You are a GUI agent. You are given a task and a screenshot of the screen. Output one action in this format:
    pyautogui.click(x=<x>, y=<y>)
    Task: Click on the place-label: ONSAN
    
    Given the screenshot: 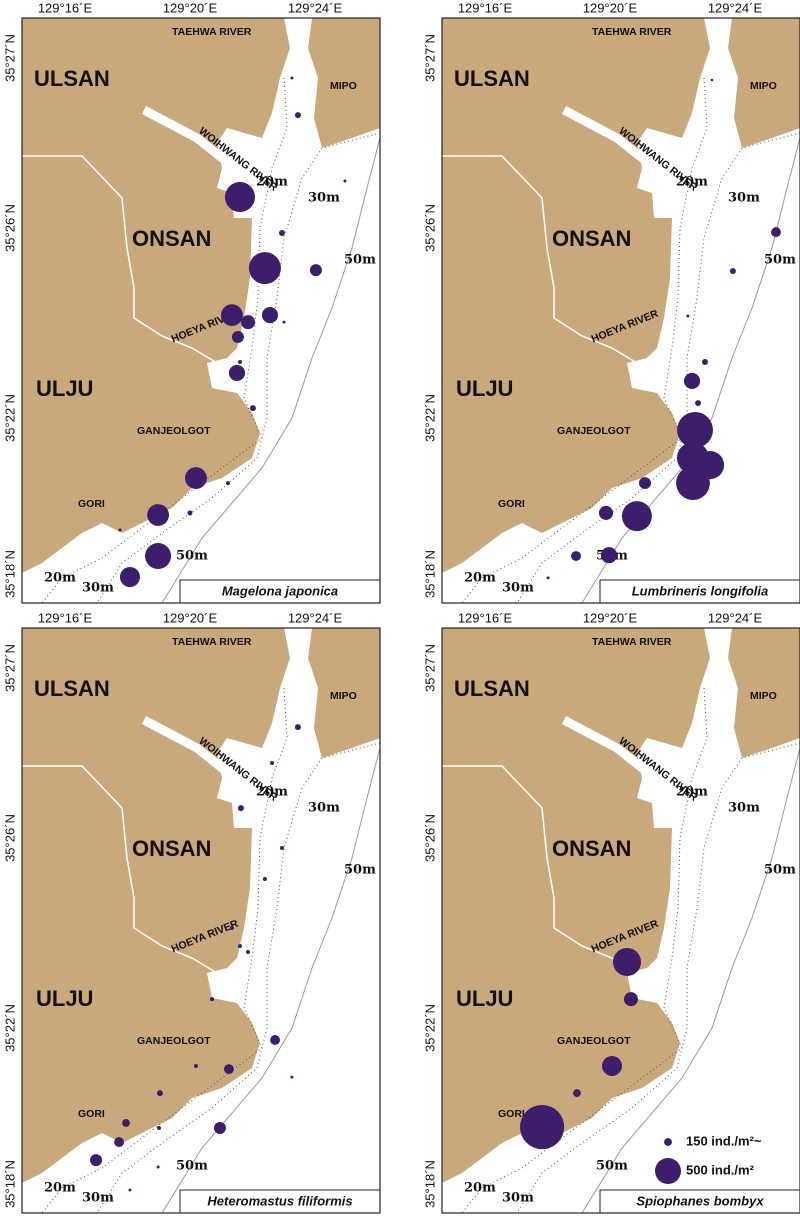 What is the action you would take?
    pyautogui.click(x=591, y=238)
    